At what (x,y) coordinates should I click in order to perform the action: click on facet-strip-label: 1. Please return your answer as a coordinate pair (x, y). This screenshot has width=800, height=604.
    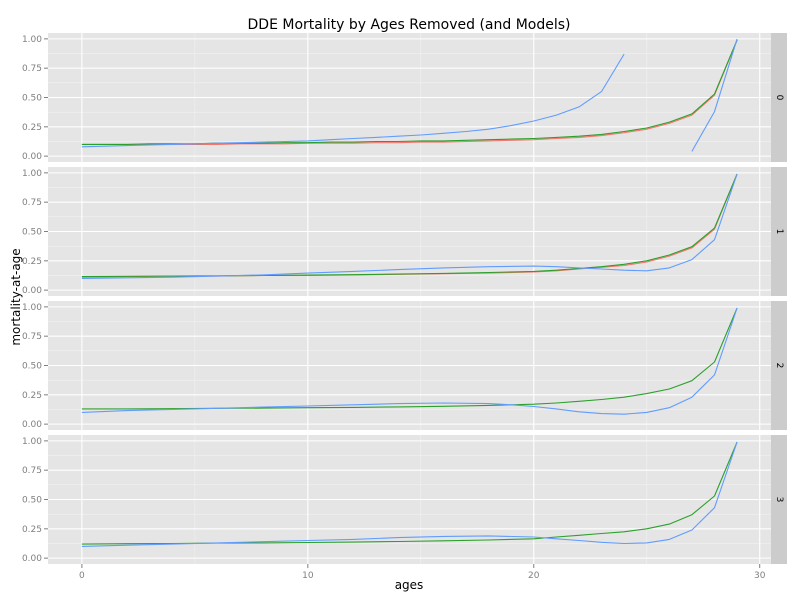
    Looking at the image, I should click on (779, 232).